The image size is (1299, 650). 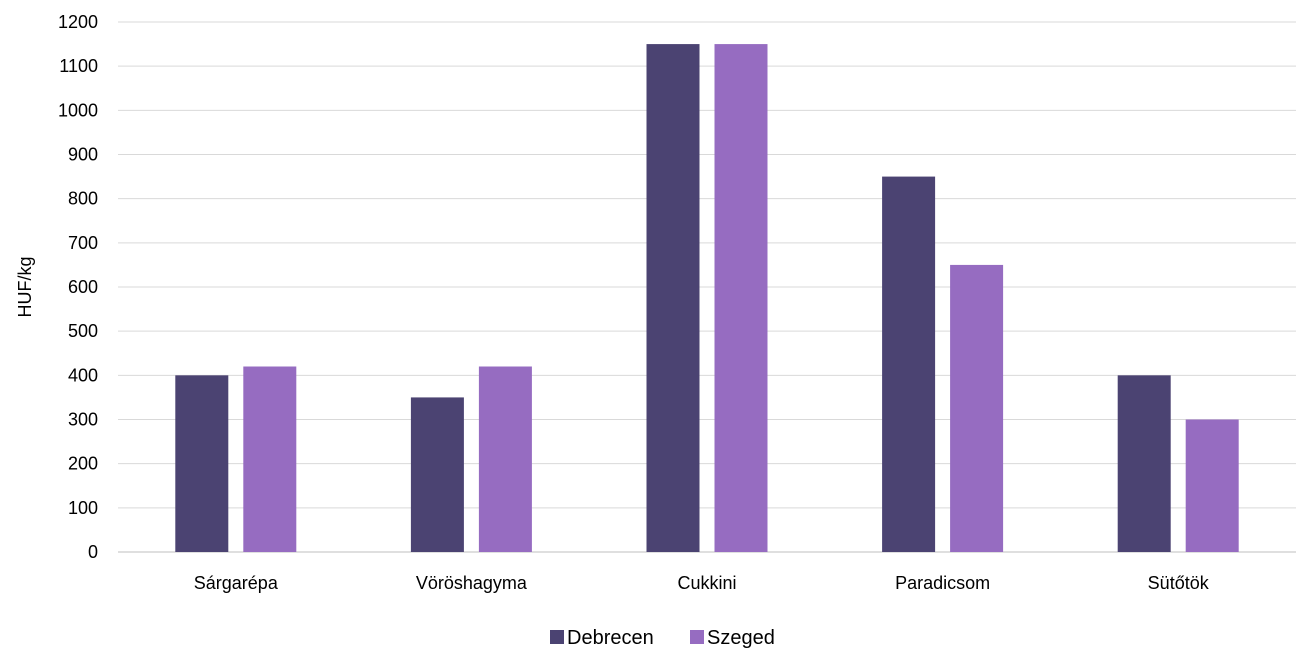 I want to click on x-tick-label: Sütőtök, so click(x=1179, y=583).